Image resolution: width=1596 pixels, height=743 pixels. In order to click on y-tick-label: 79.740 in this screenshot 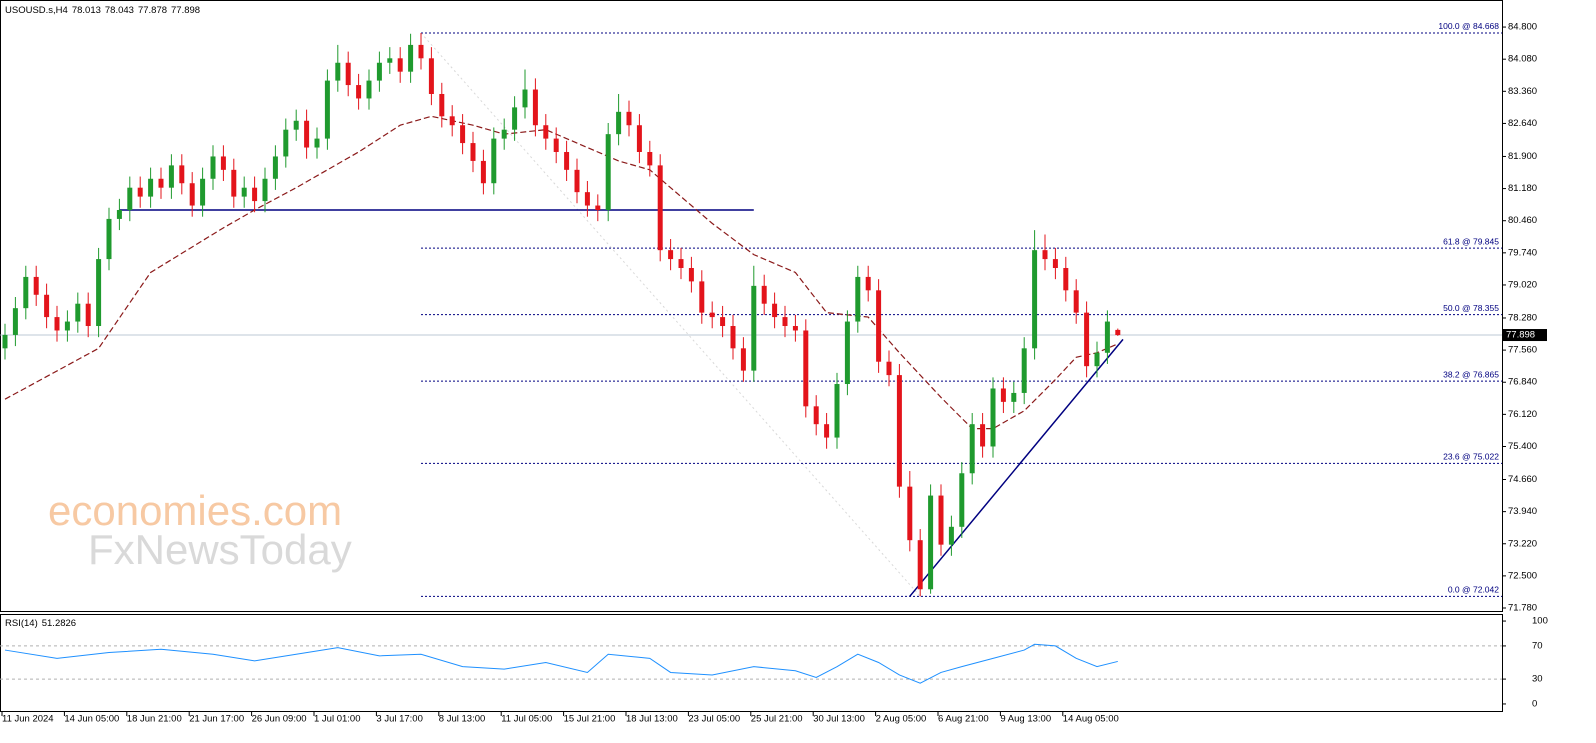, I will do `click(1522, 252)`.